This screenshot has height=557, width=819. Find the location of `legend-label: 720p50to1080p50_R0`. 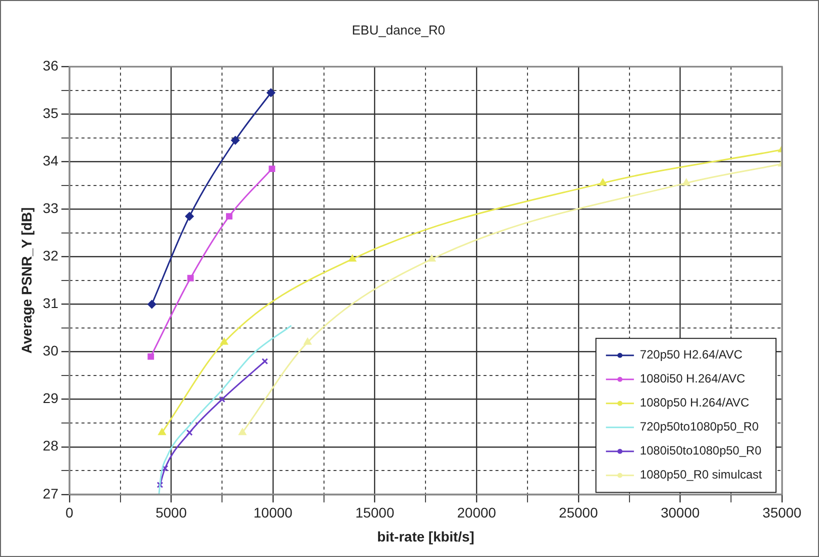

legend-label: 720p50to1080p50_R0 is located at coordinates (700, 427).